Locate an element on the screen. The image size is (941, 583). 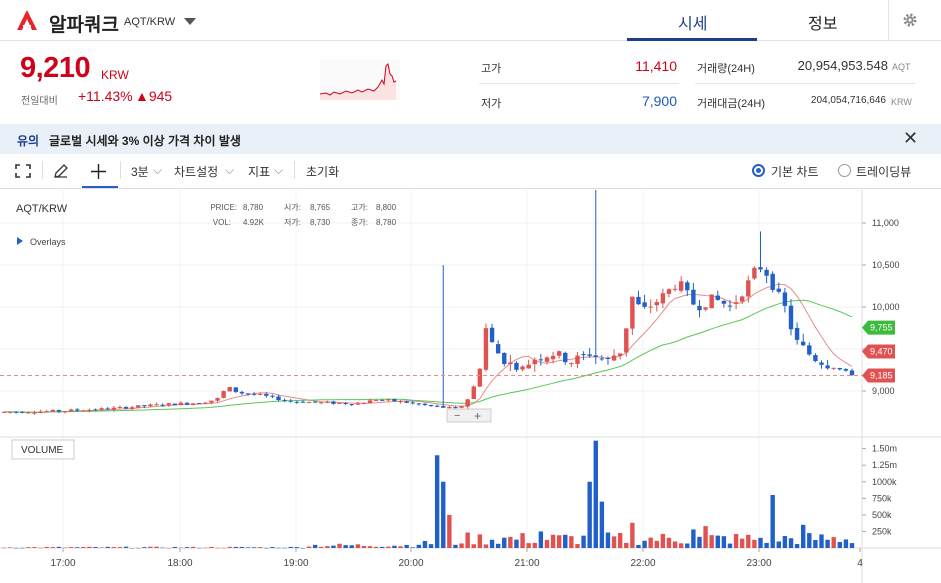
indicators-menu: 지표 is located at coordinates (259, 172).